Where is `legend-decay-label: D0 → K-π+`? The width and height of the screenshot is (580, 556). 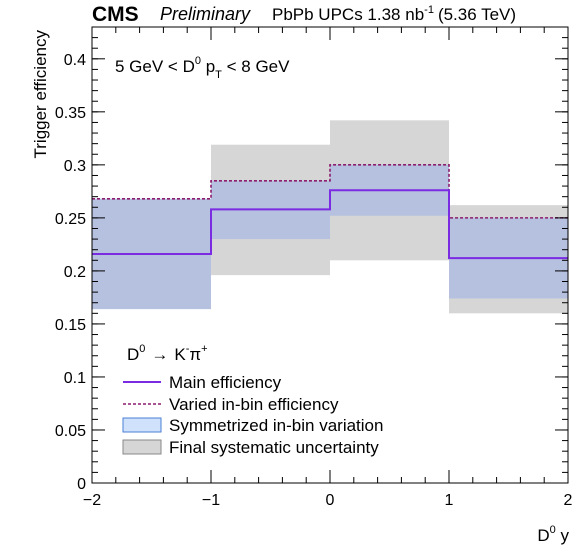
legend-decay-label: D0 → K-π+ is located at coordinates (167, 353).